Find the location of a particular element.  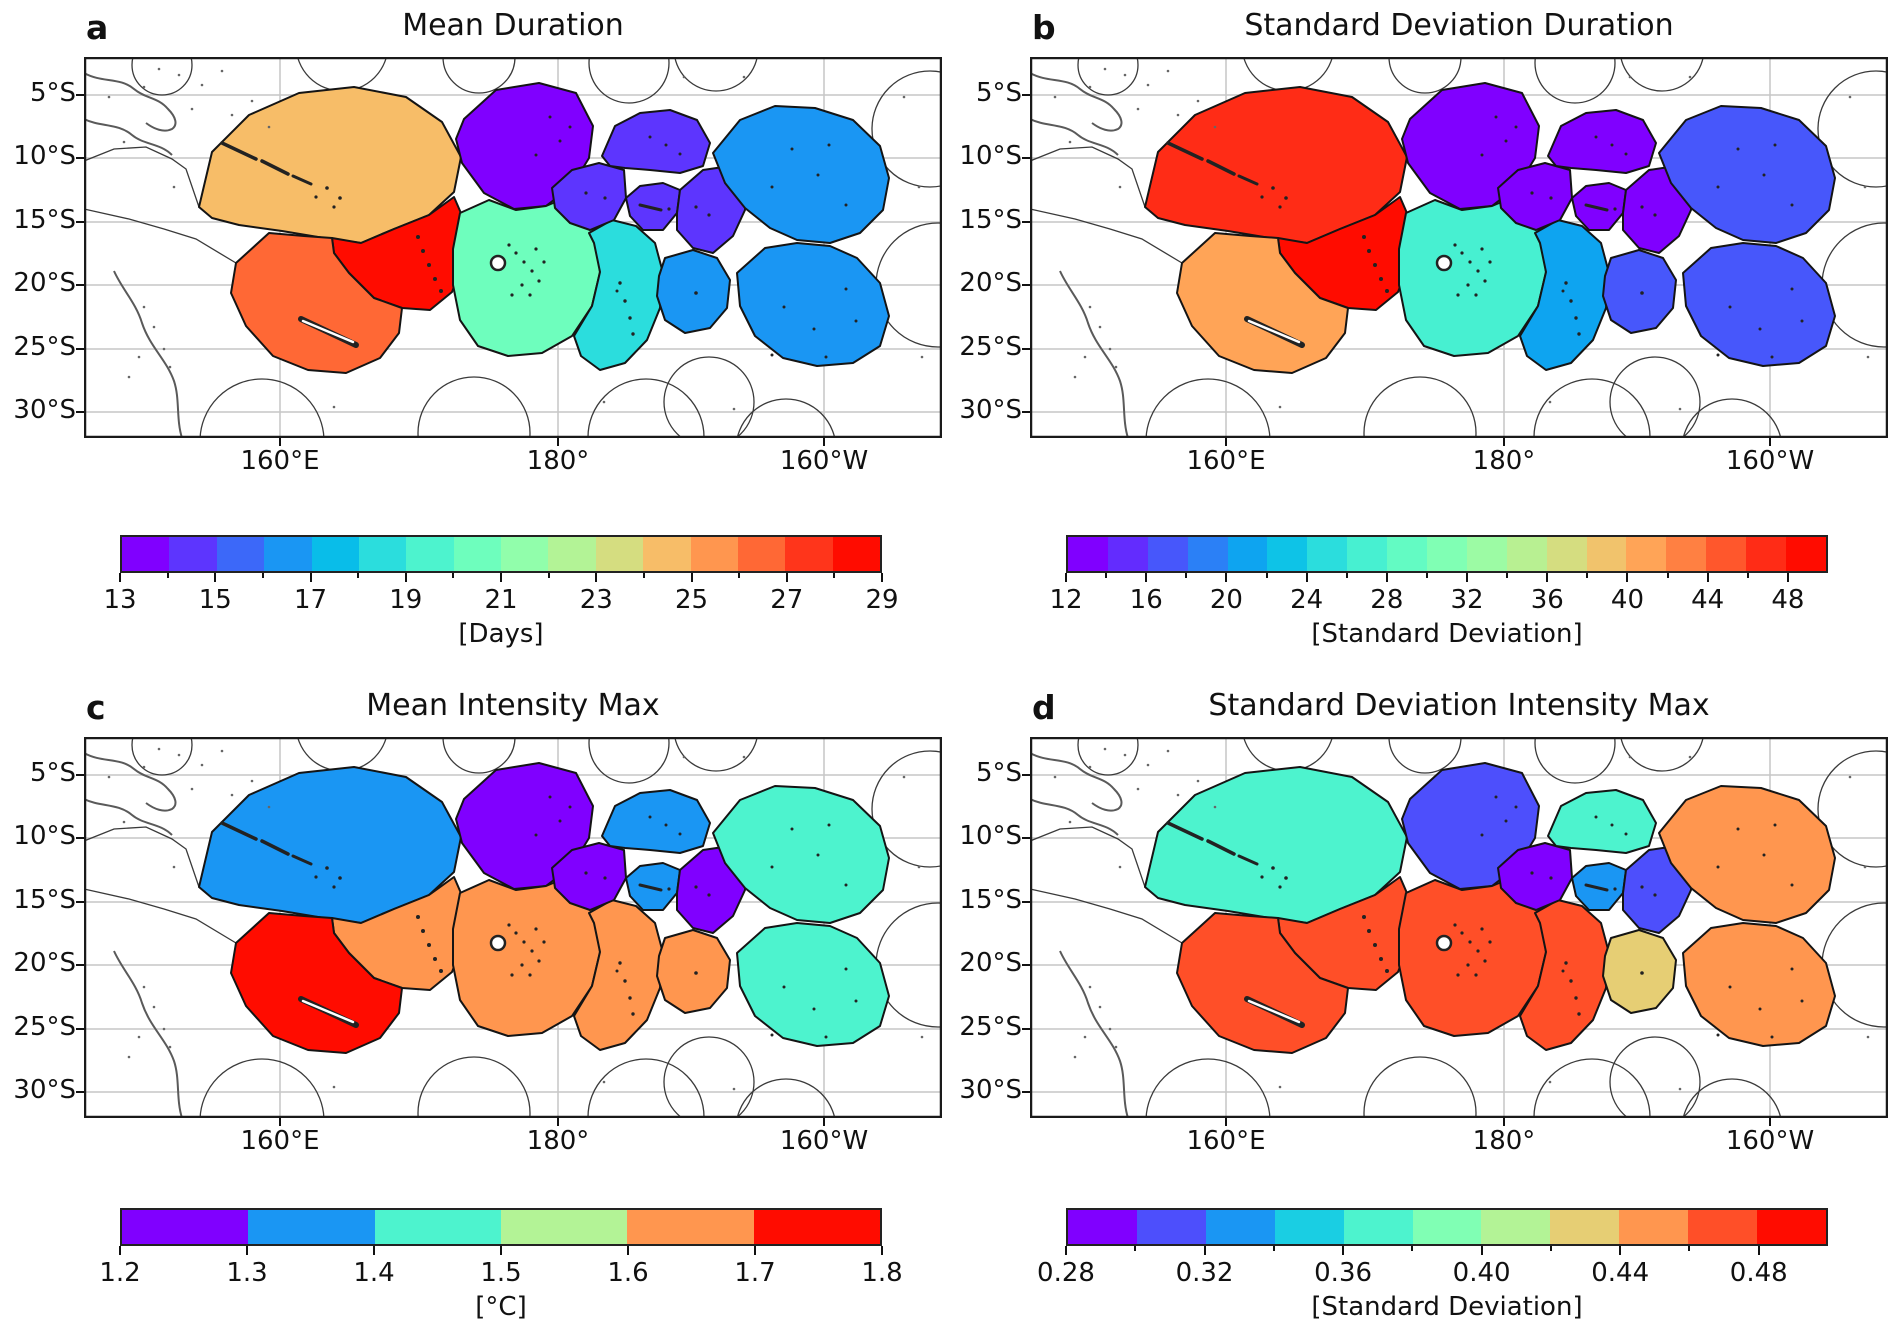

map-a is located at coordinates (513, 247).